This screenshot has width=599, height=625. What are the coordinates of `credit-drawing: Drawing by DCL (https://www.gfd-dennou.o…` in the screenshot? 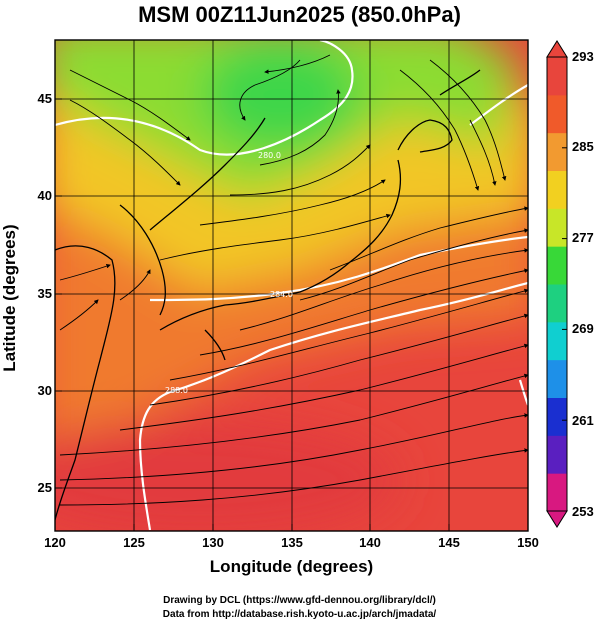 It's located at (299, 600).